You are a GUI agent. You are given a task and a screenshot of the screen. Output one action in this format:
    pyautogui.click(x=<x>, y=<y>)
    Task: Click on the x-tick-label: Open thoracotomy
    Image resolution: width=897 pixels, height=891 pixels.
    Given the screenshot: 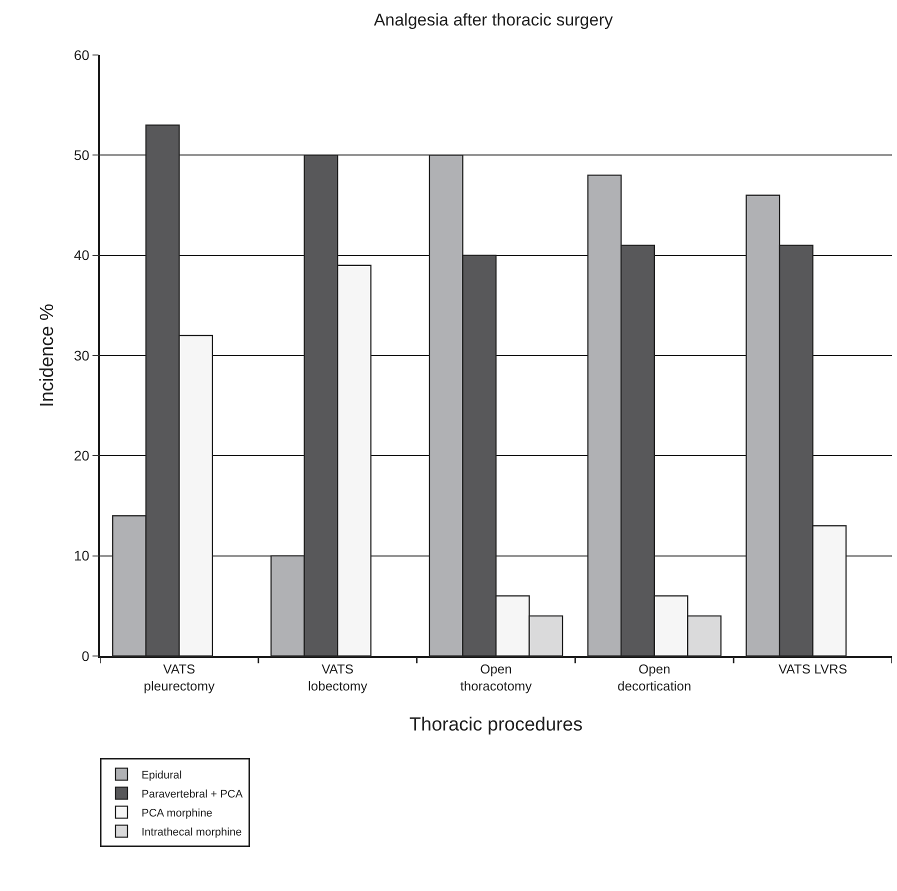 What is the action you would take?
    pyautogui.click(x=496, y=677)
    